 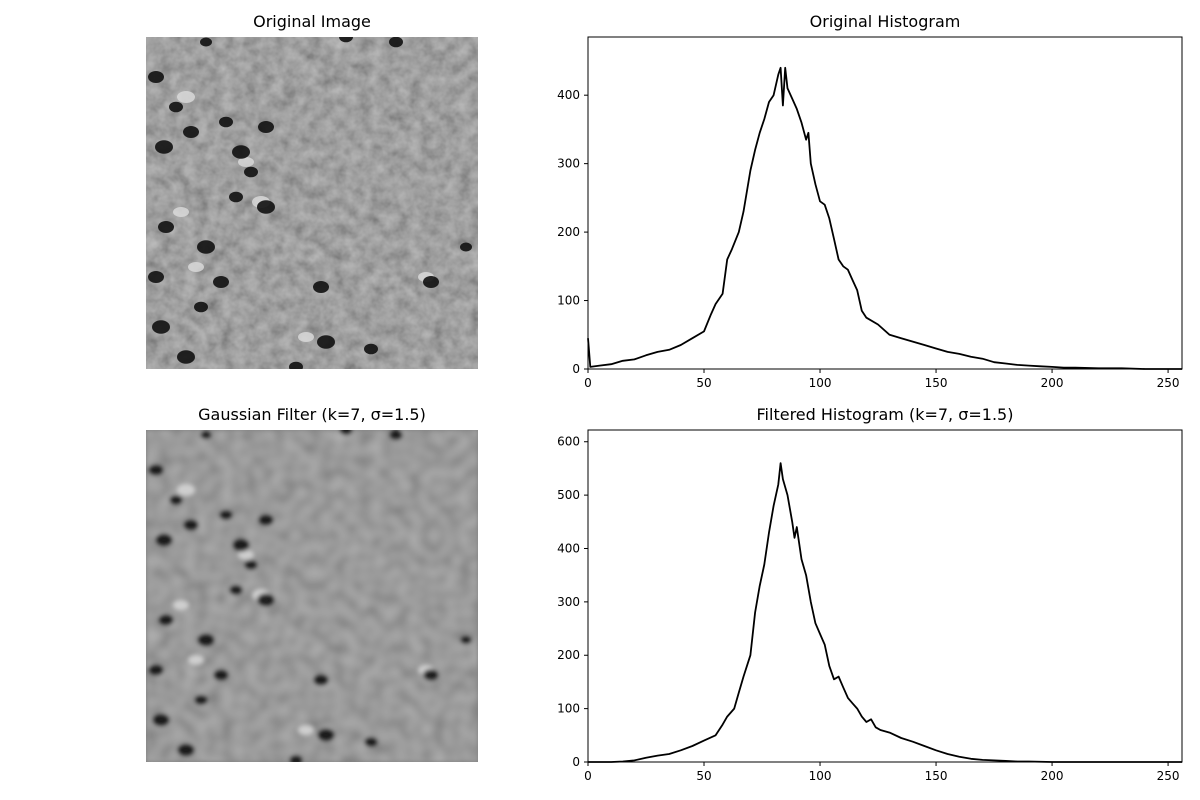 I want to click on original-image-svg, so click(x=312, y=203).